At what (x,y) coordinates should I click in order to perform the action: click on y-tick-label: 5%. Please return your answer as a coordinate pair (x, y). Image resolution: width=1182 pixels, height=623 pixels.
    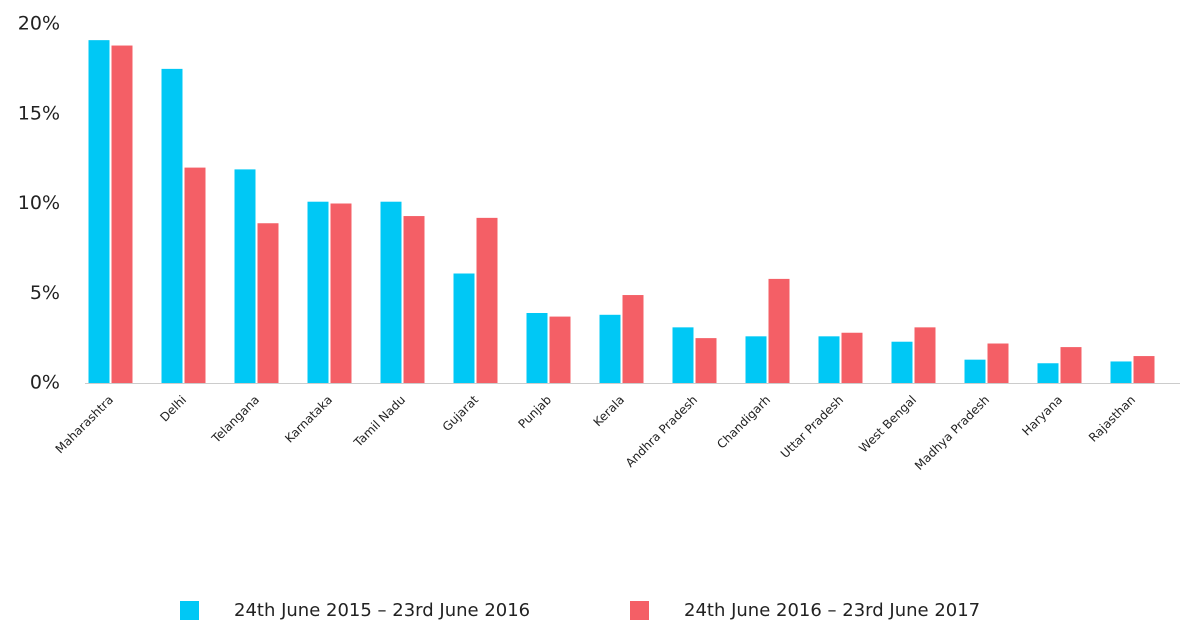
    Looking at the image, I should click on (45, 293).